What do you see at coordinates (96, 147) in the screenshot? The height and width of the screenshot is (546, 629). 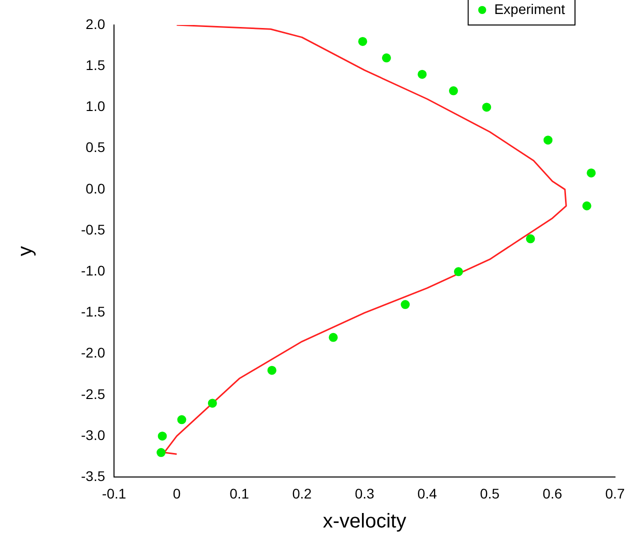 I see `y-tick-label: 0.5` at bounding box center [96, 147].